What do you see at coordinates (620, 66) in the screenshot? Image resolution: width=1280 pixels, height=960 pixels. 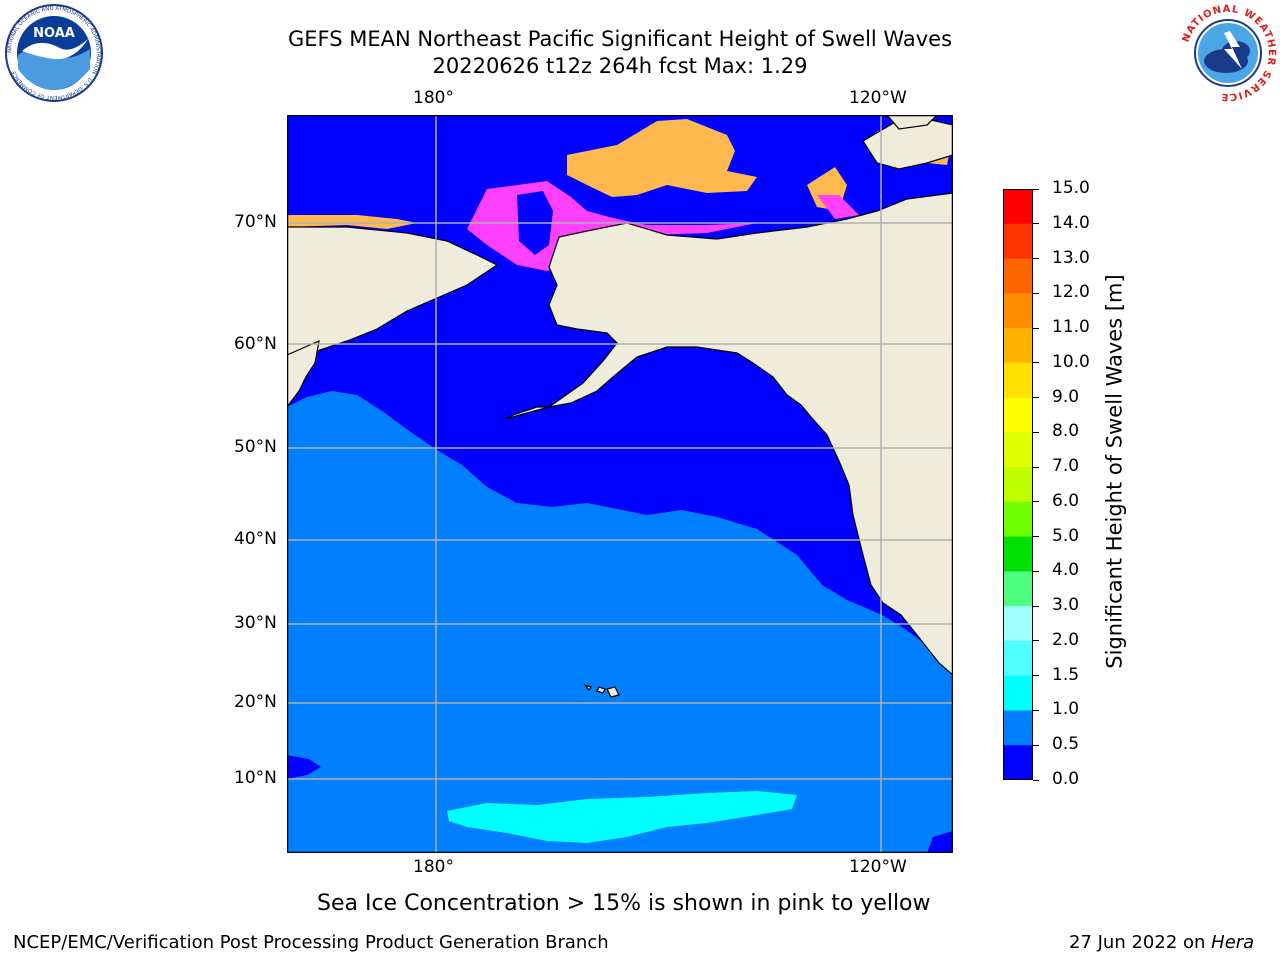 I see `chart-subtitle: 20220626 t12z 264h fcst Max: 1.29` at bounding box center [620, 66].